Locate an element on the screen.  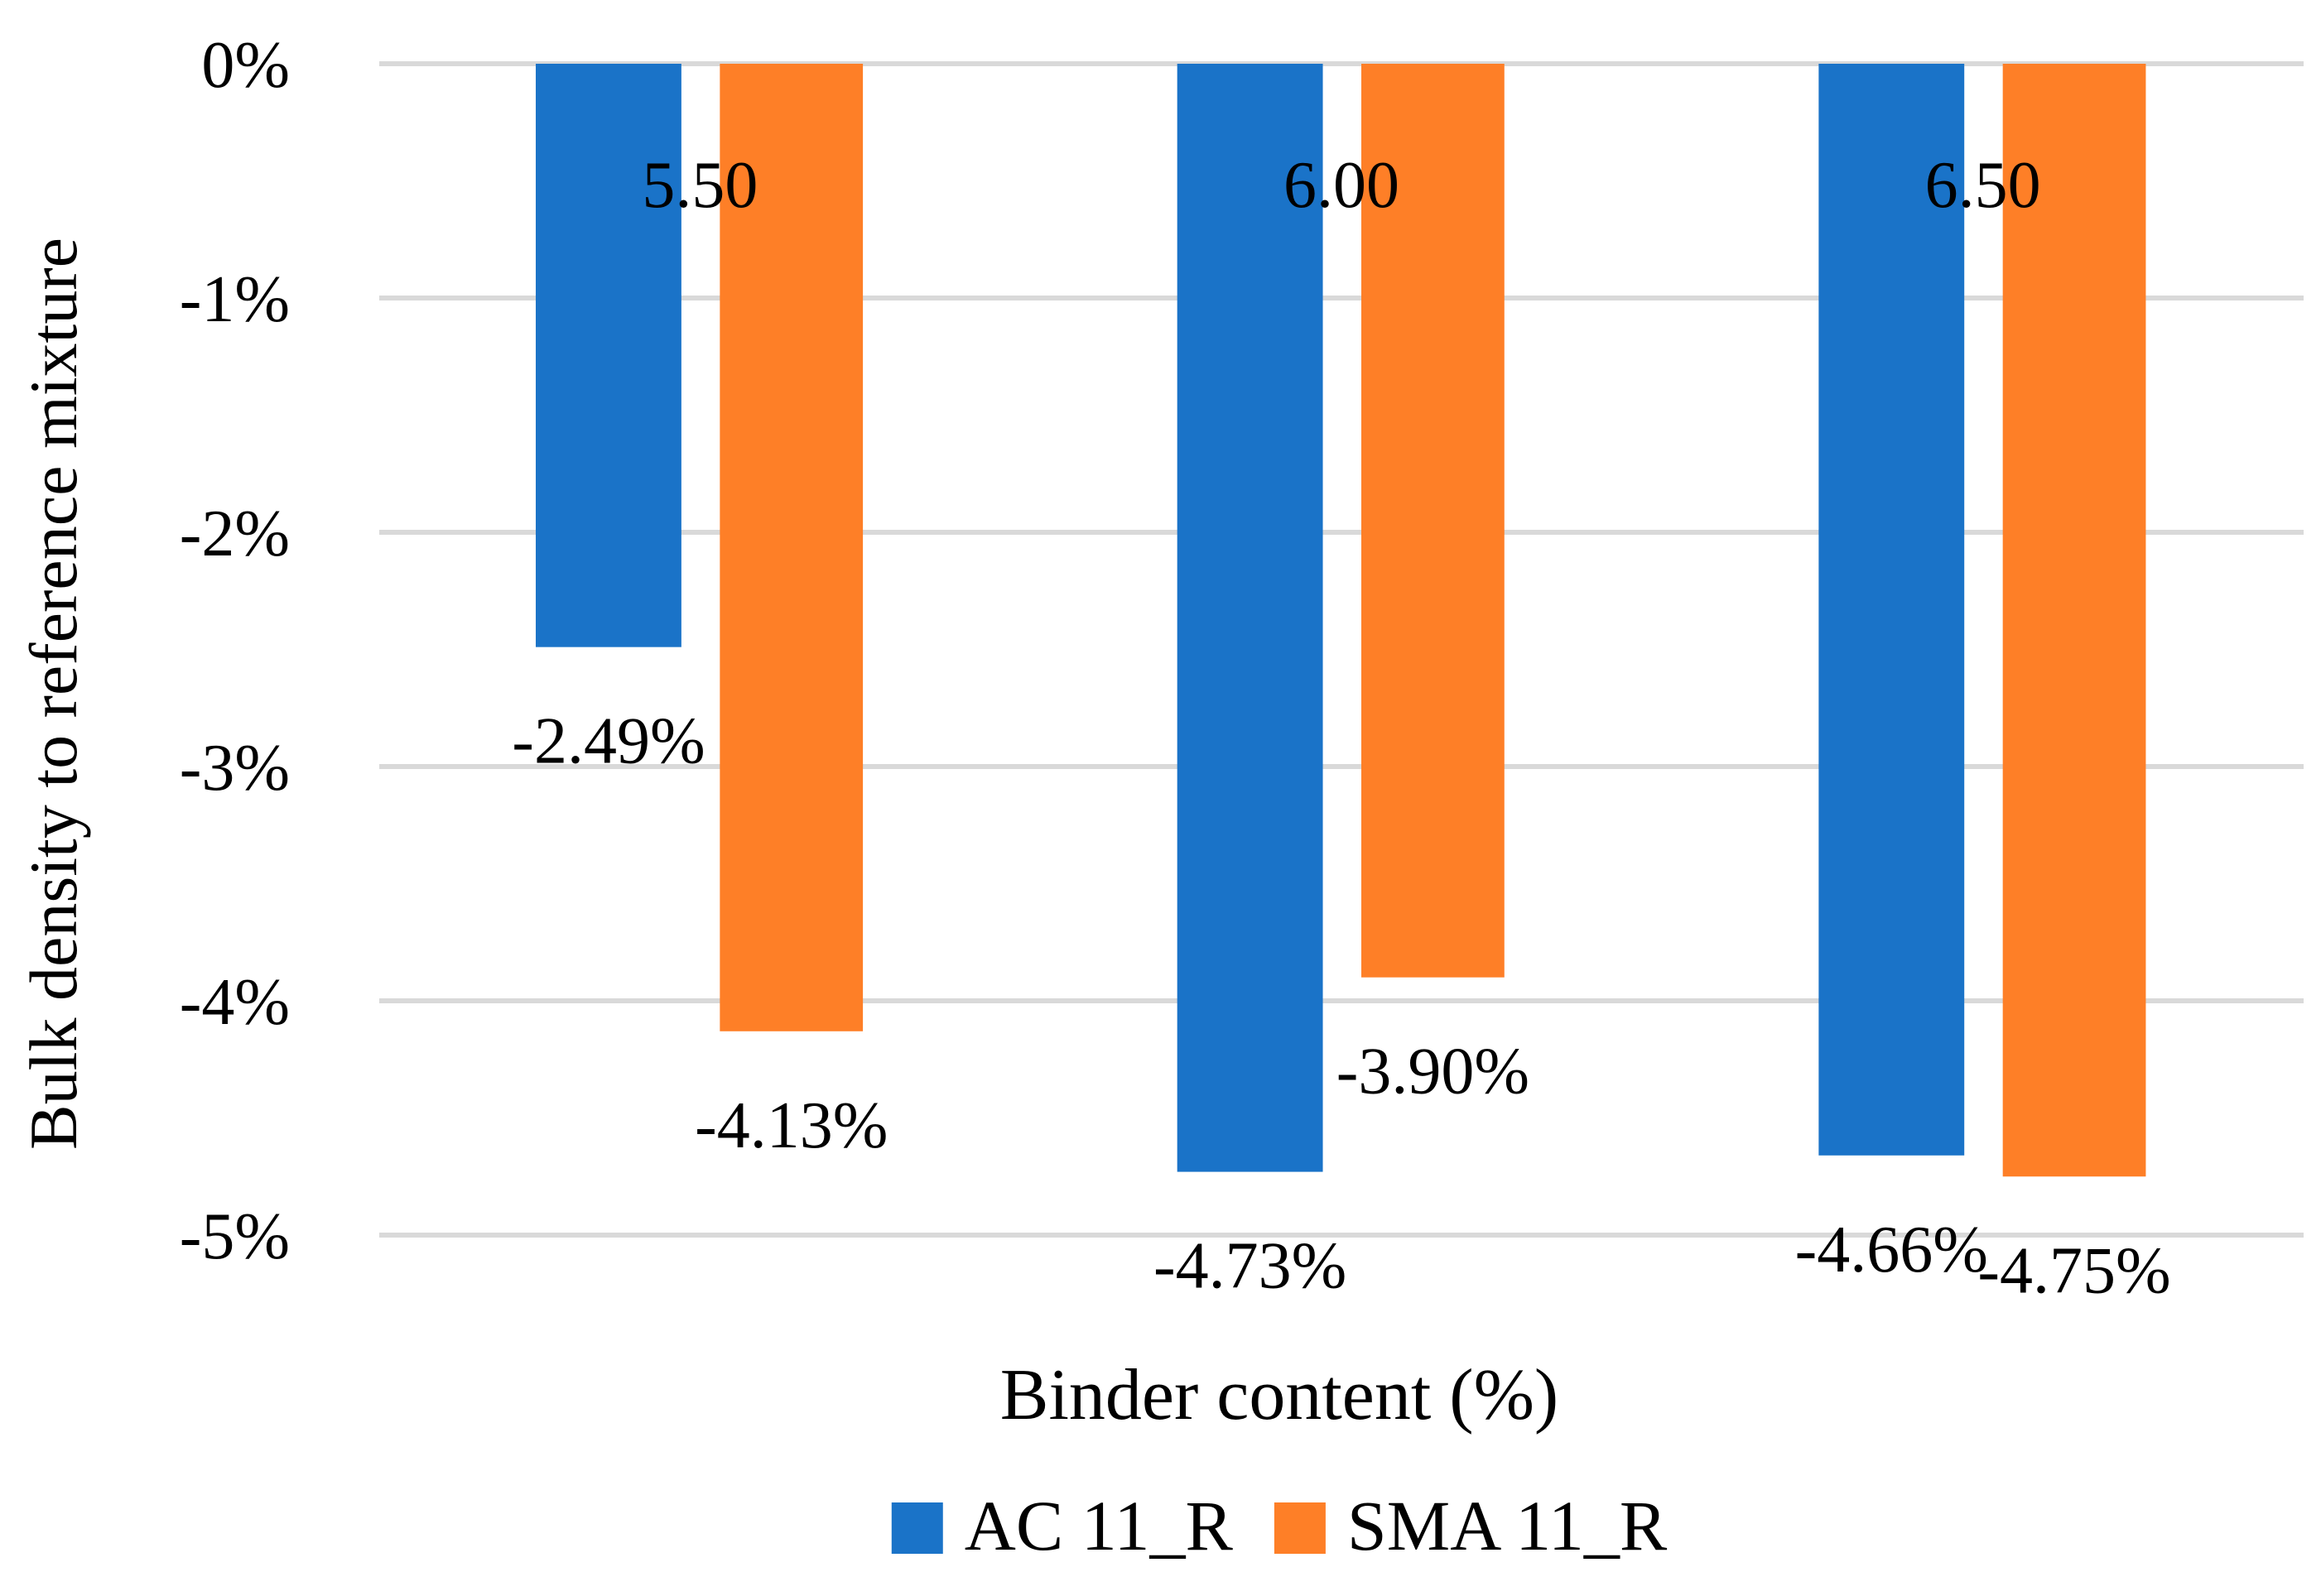
y-tick-label: -1% is located at coordinates (235, 299).